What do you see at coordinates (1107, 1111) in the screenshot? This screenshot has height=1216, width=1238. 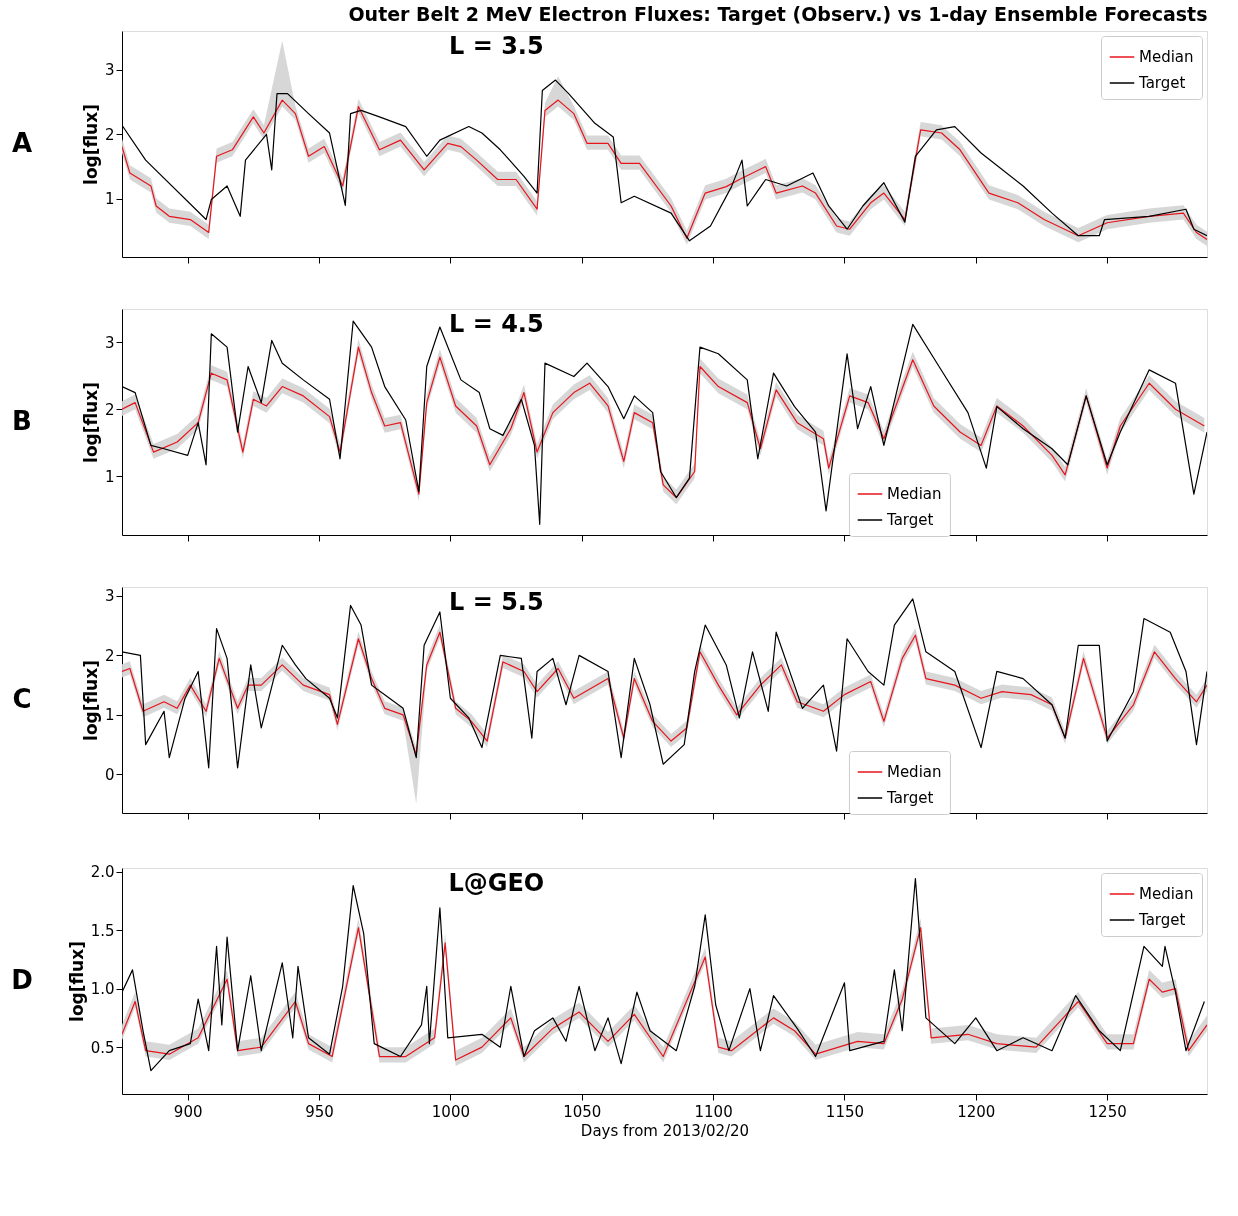 I see `x-tick-label: 1250` at bounding box center [1107, 1111].